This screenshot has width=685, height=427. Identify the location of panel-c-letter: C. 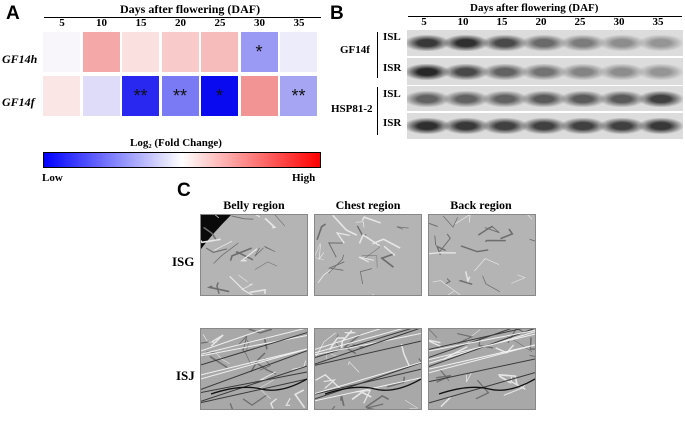
(184, 190).